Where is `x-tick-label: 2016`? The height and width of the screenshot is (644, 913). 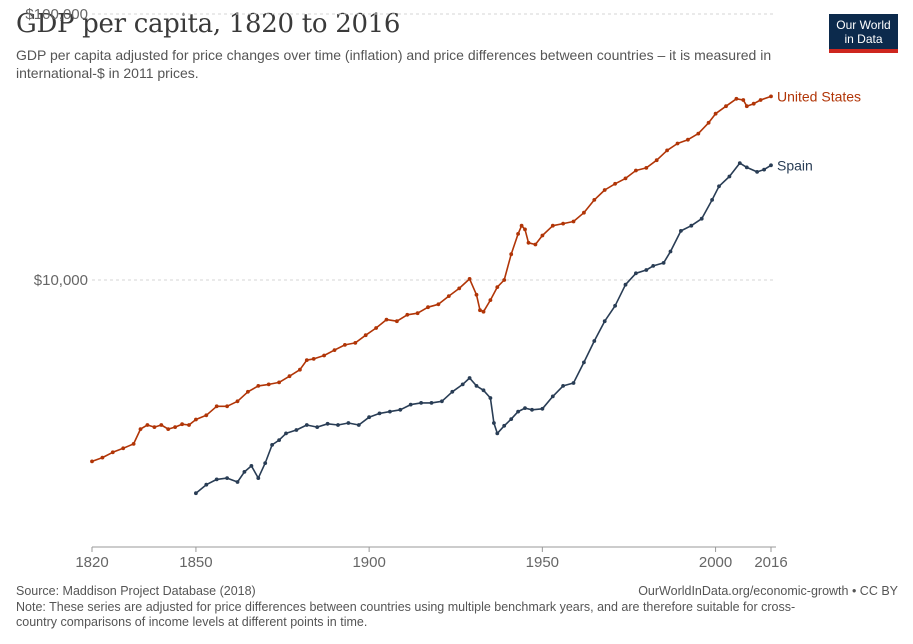 x-tick-label: 2016 is located at coordinates (770, 562).